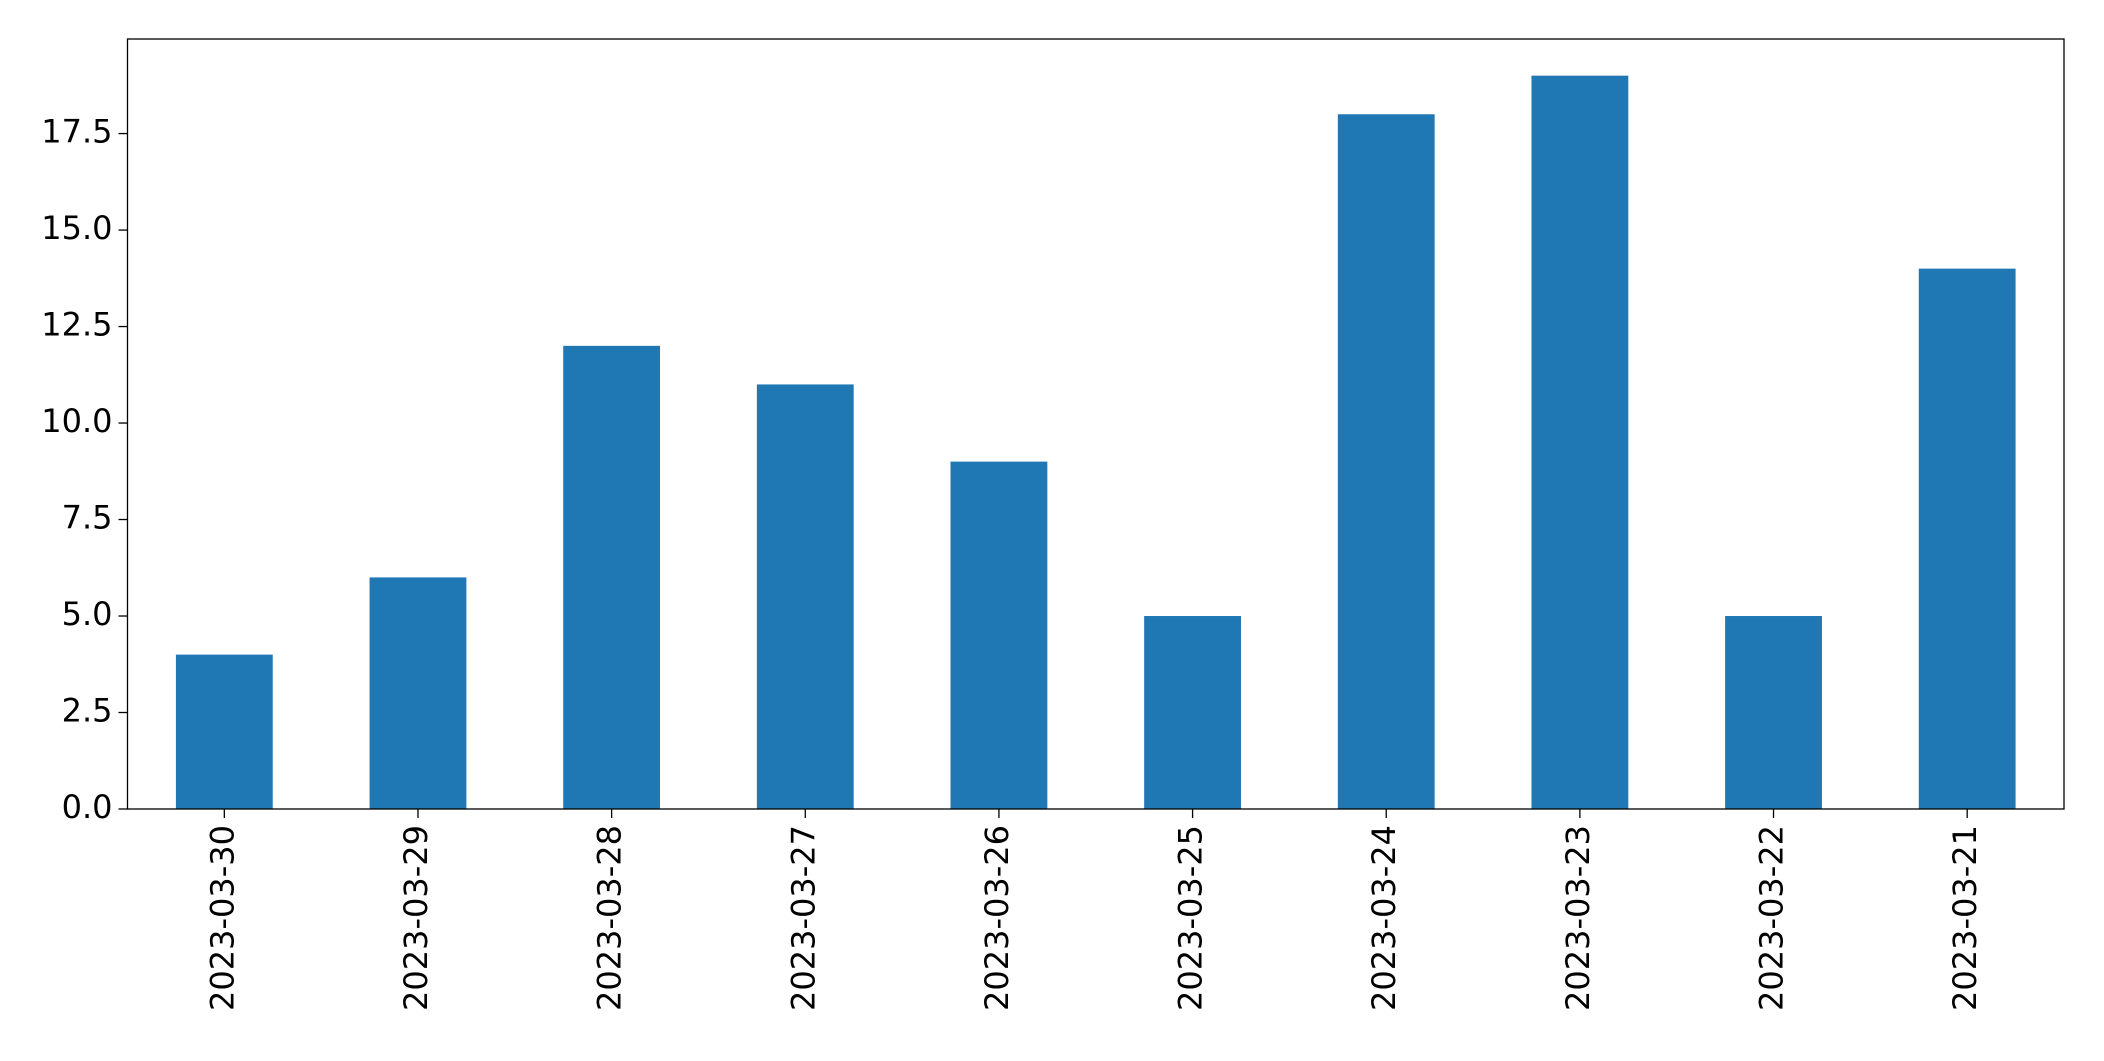  I want to click on x-tick-label: 2023-03-28, so click(610, 918).